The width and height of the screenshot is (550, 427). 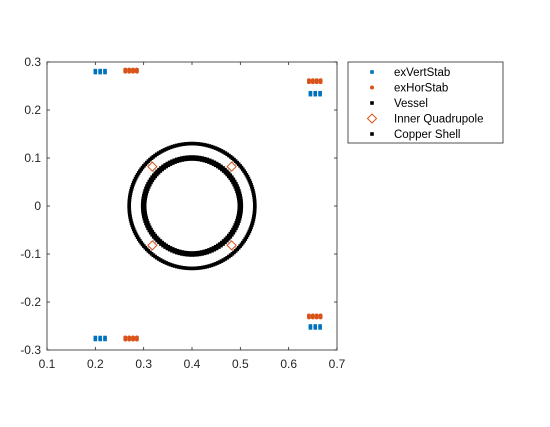 I want to click on legend-label: Copper Shell, so click(x=427, y=135).